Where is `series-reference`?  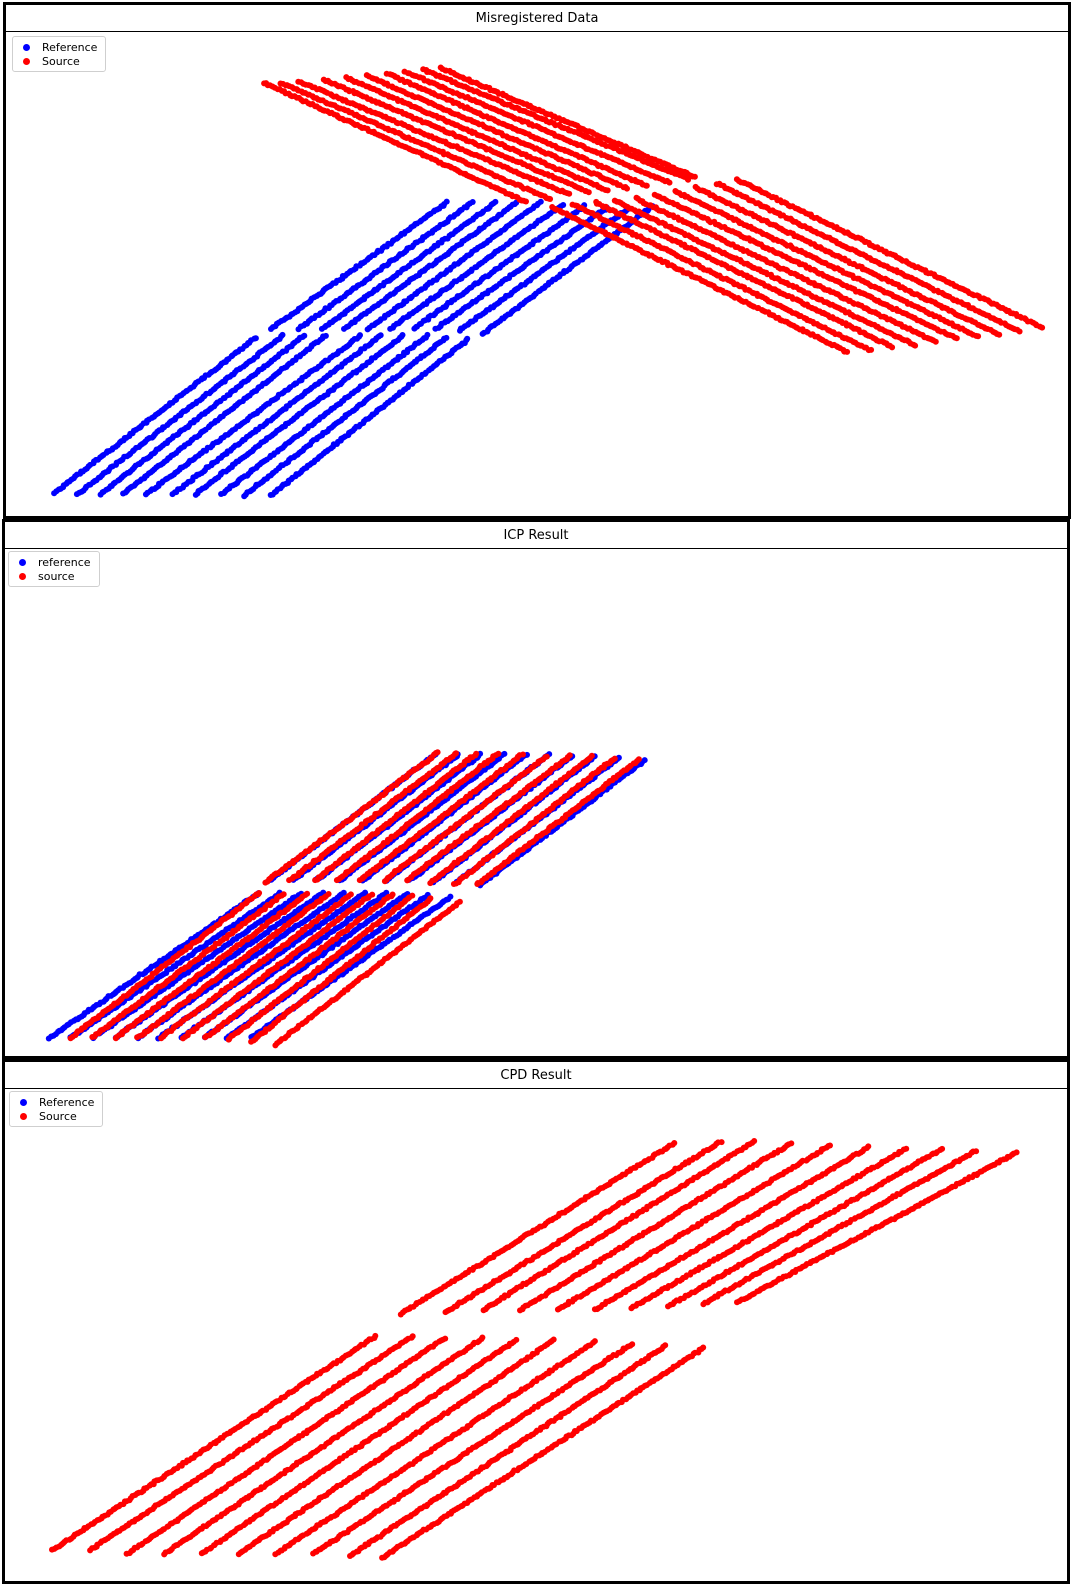 series-reference is located at coordinates (353, 349).